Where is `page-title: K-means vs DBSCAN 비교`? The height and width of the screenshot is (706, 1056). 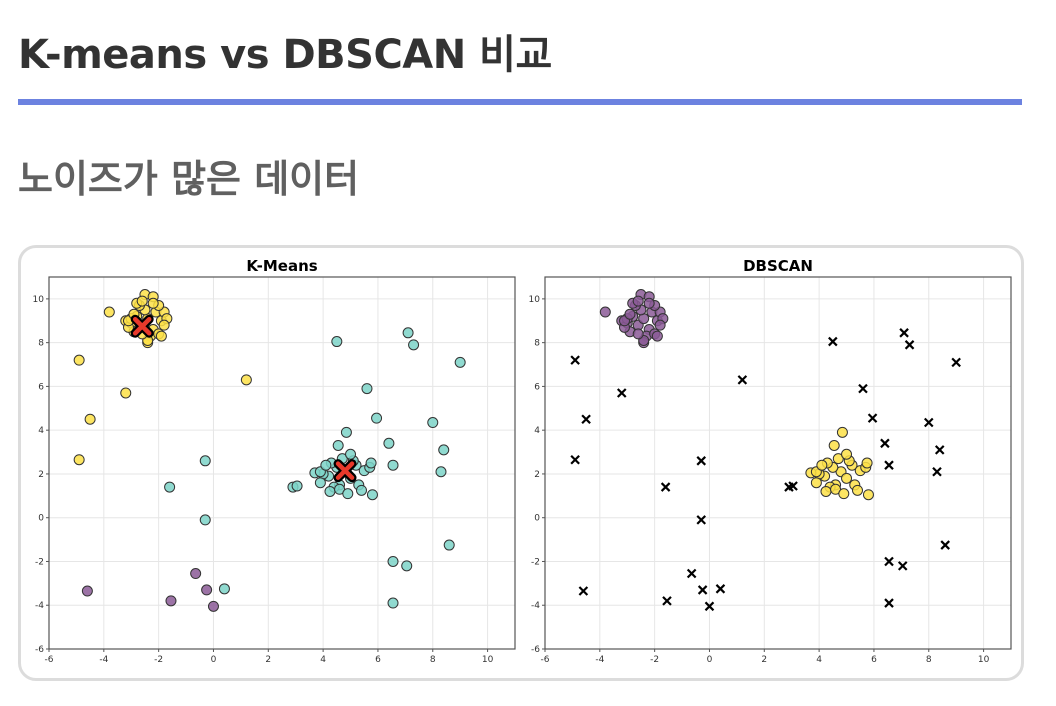
page-title: K-means vs DBSCAN 비교 is located at coordinates (285, 55).